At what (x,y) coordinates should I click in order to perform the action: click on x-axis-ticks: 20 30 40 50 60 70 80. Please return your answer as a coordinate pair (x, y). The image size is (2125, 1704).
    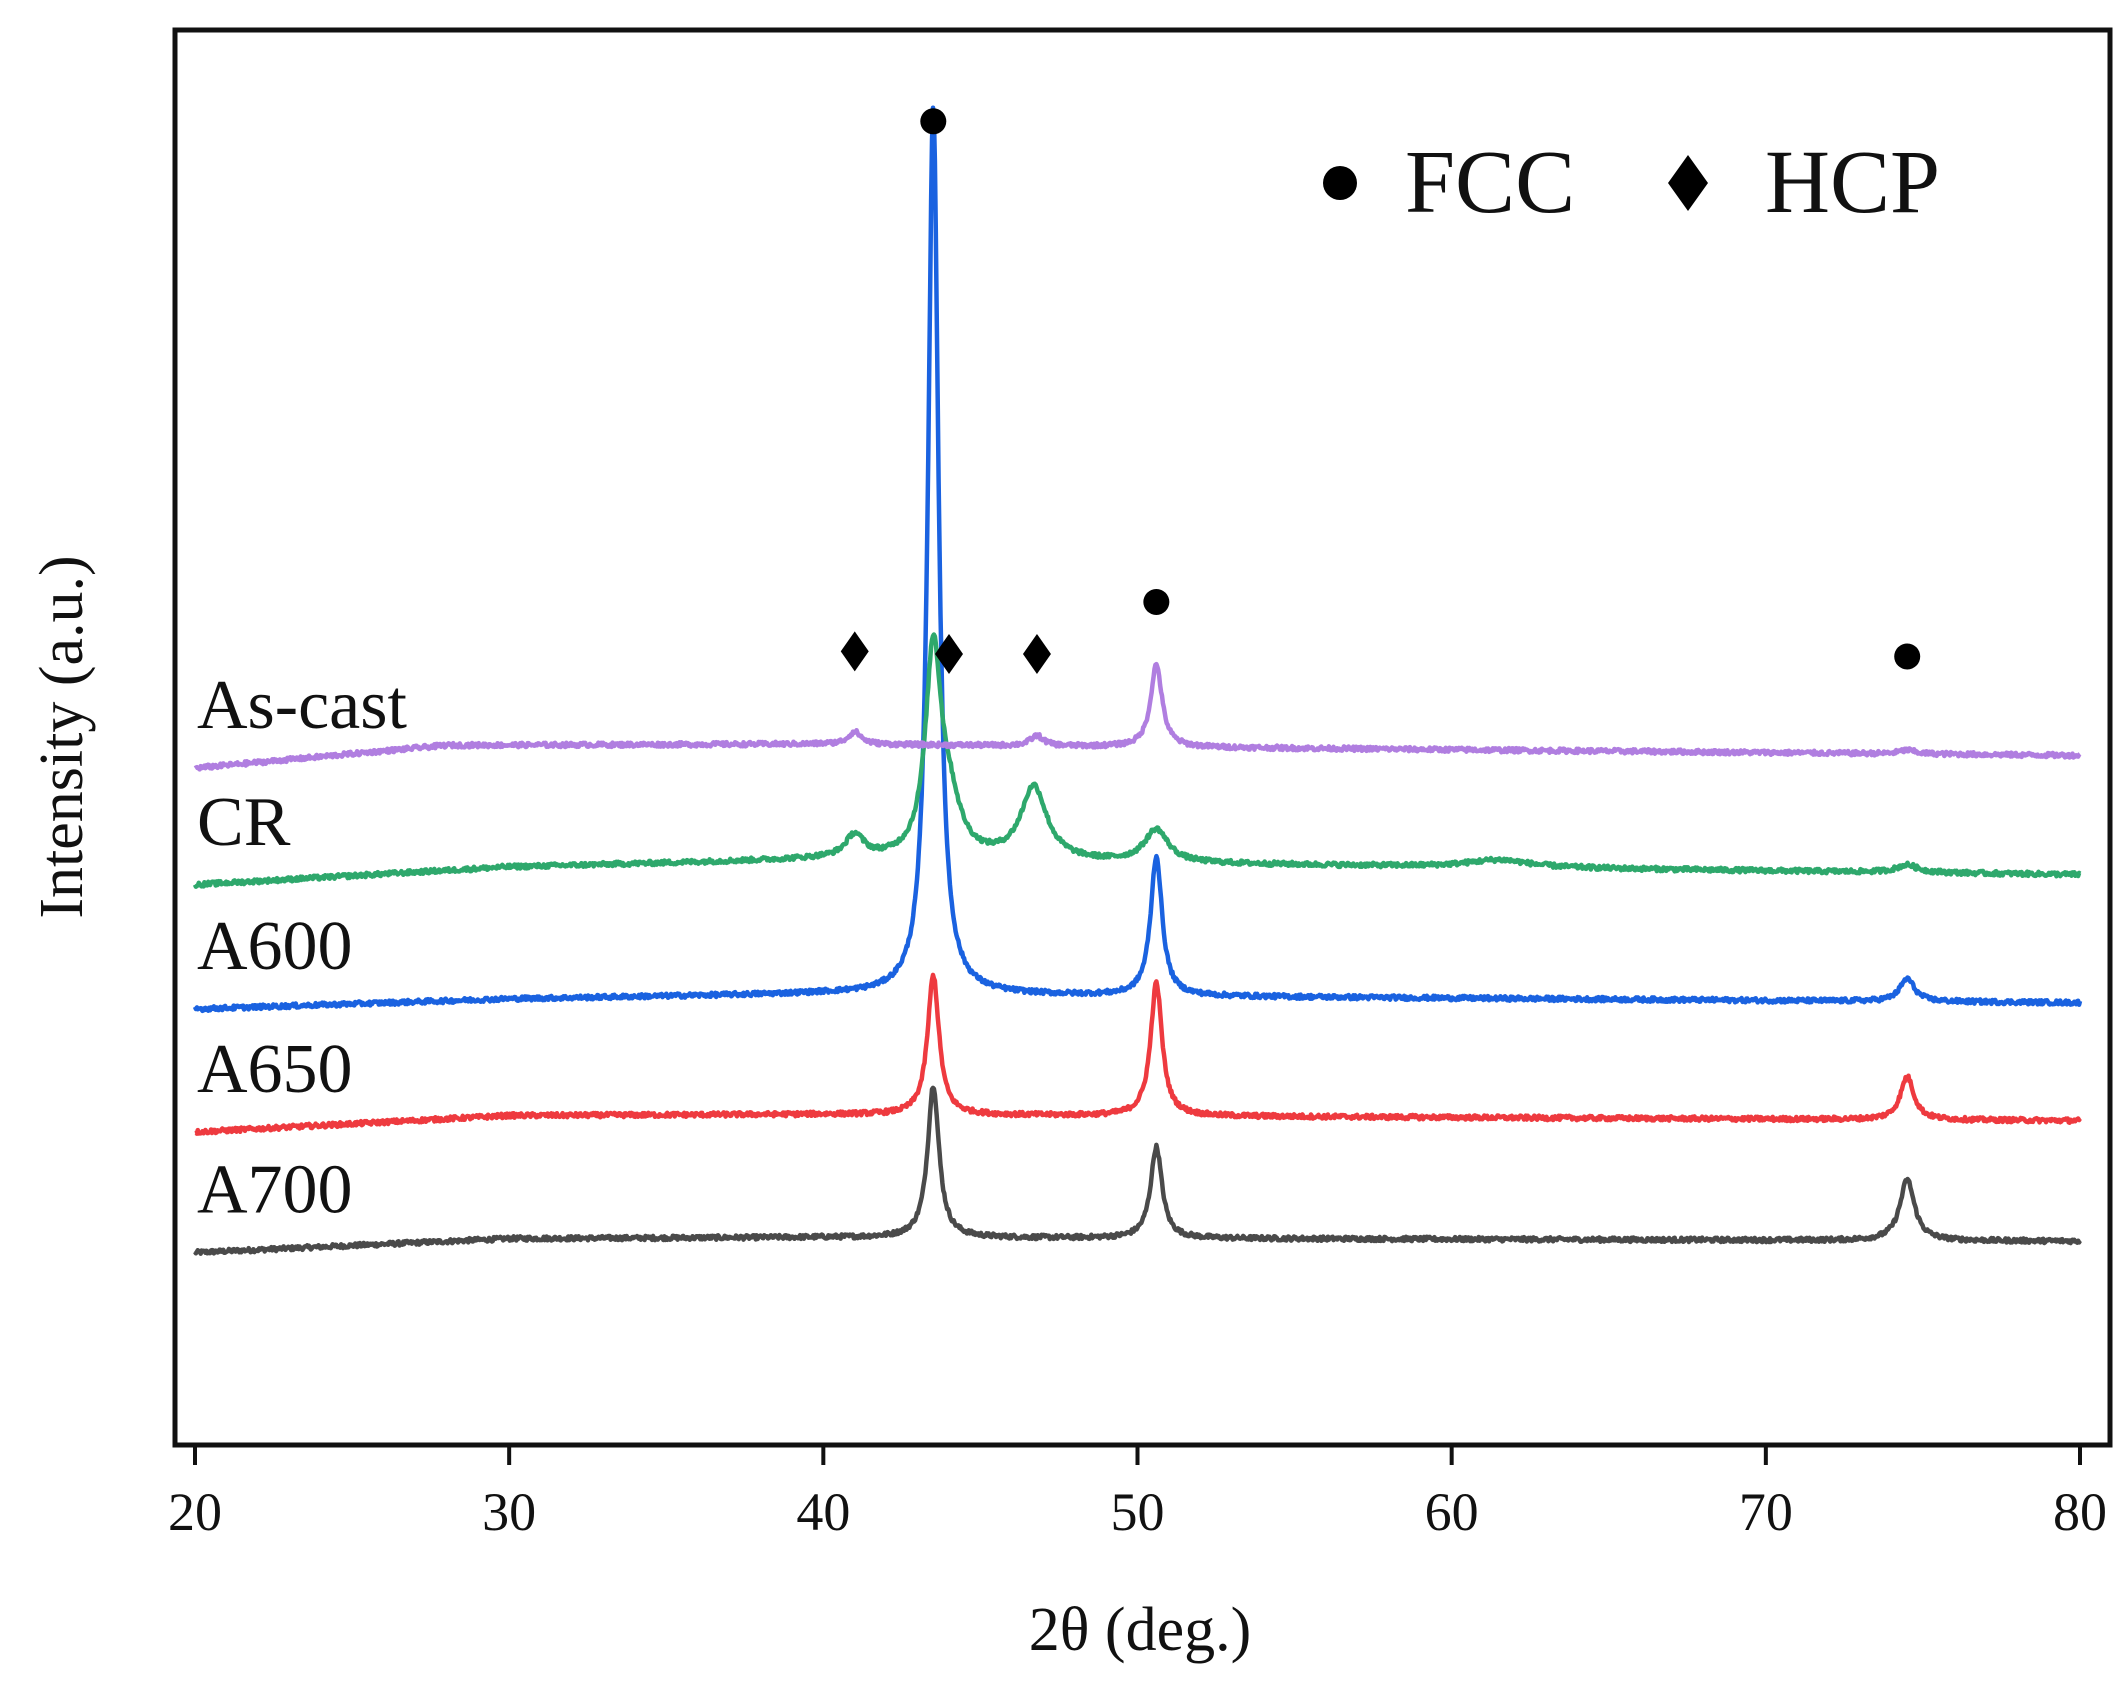
    Looking at the image, I should click on (1137, 1493).